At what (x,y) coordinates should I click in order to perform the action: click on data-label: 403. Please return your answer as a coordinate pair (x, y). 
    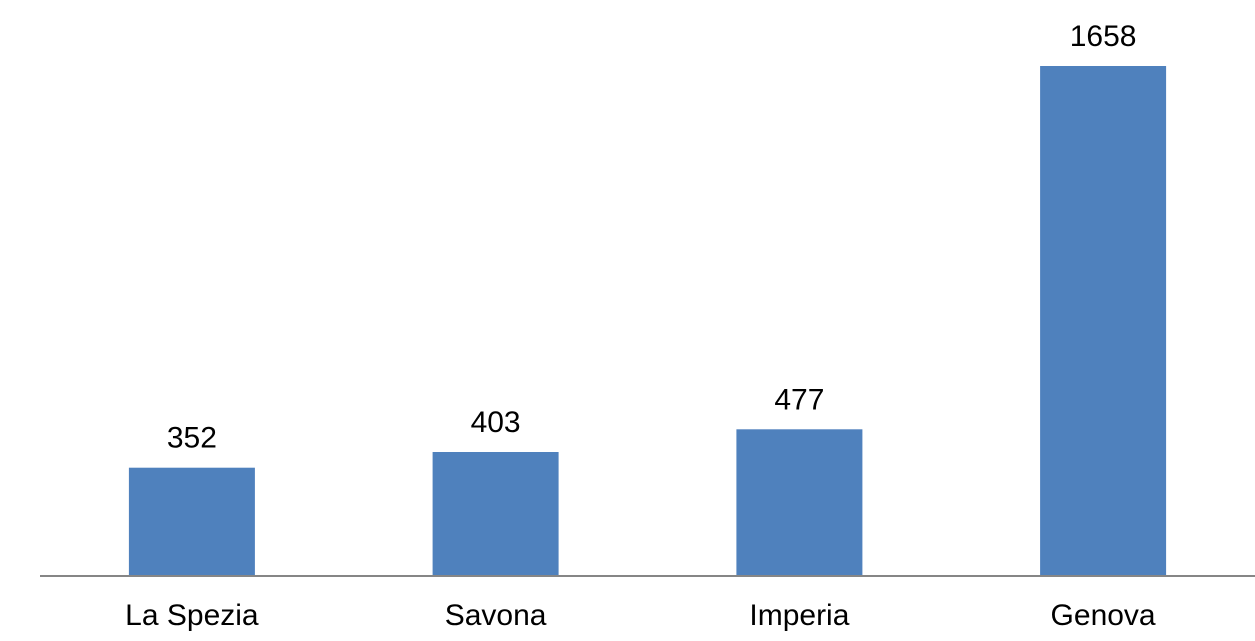
    Looking at the image, I should click on (496, 422).